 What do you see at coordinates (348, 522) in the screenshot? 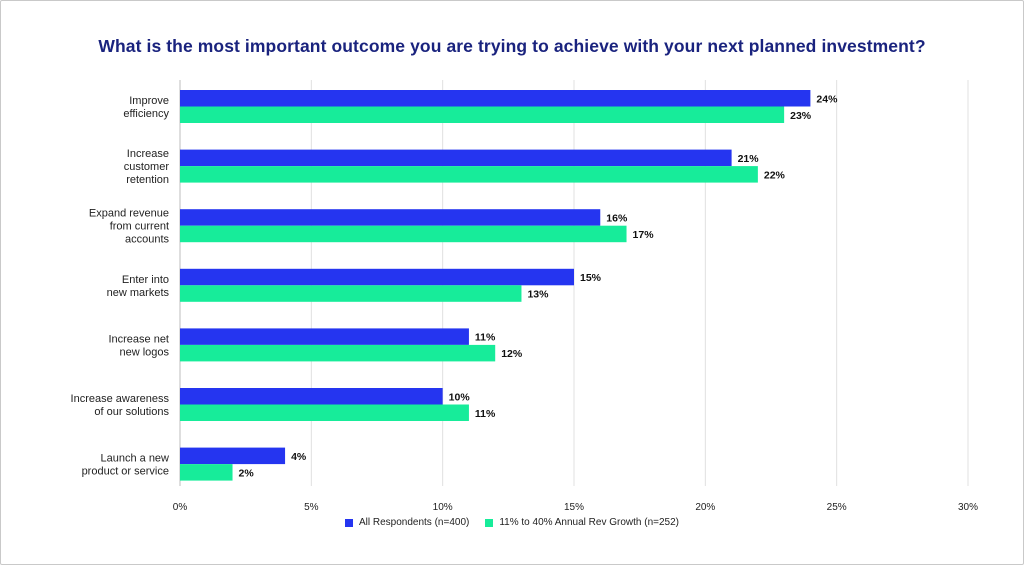
I see `legend-swatch-all-respondents` at bounding box center [348, 522].